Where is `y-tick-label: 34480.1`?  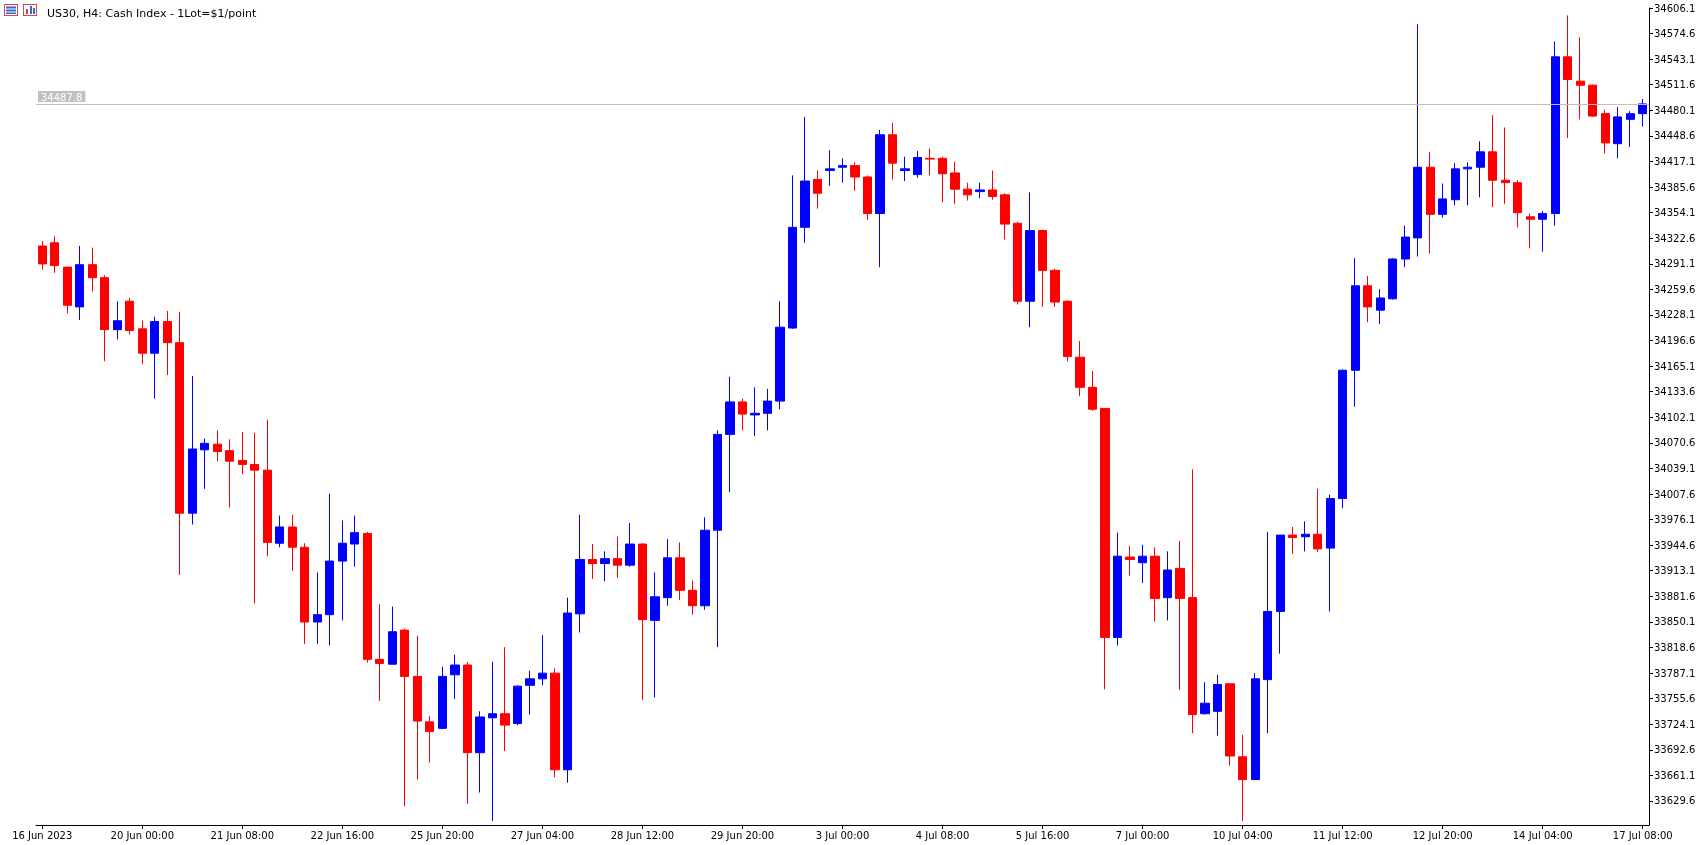 y-tick-label: 34480.1 is located at coordinates (1675, 110).